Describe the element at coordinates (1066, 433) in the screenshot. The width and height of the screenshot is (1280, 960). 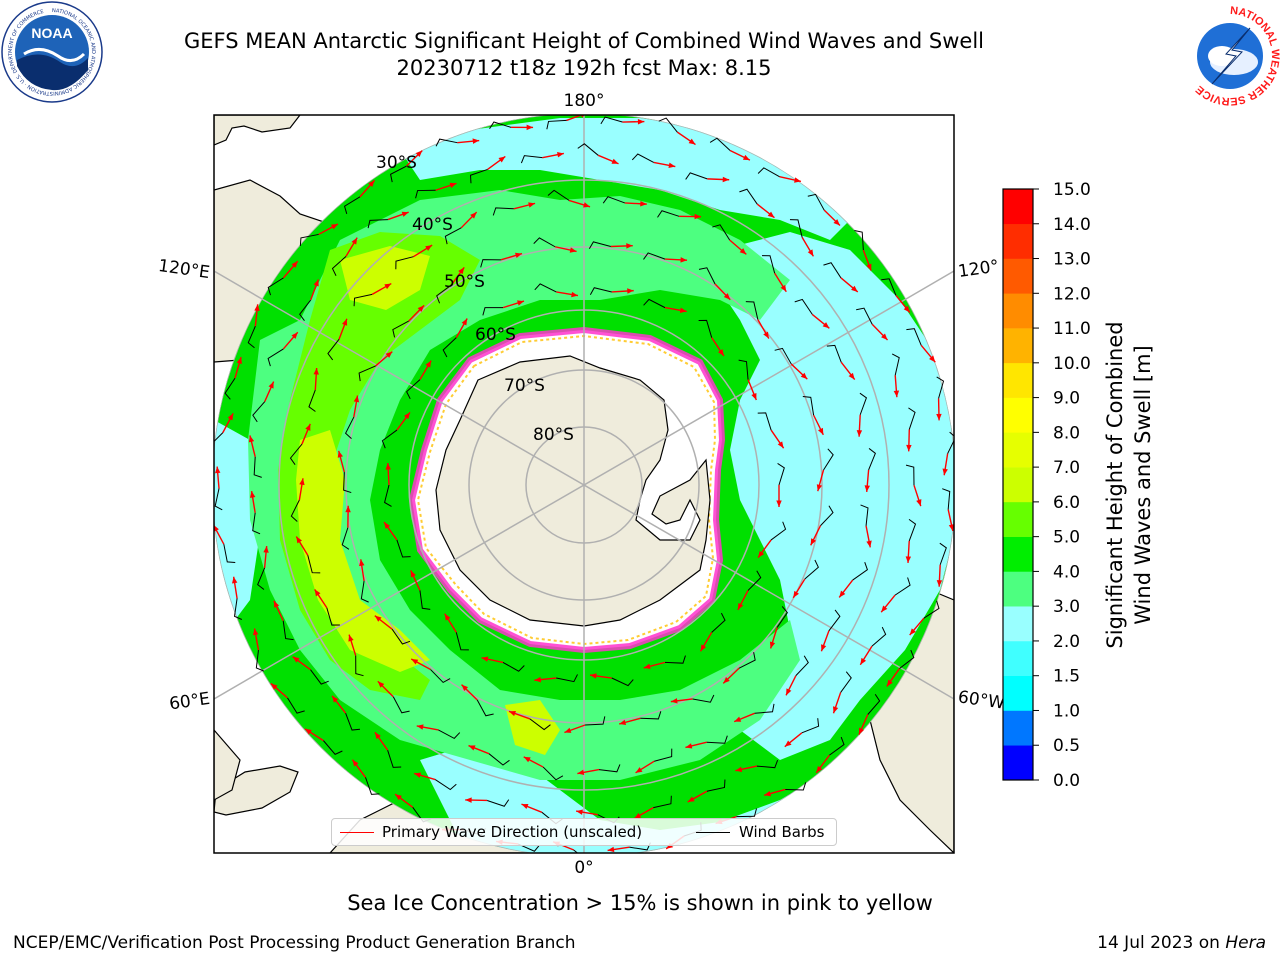
I see `colorbar-tick-label: 8.0` at that location.